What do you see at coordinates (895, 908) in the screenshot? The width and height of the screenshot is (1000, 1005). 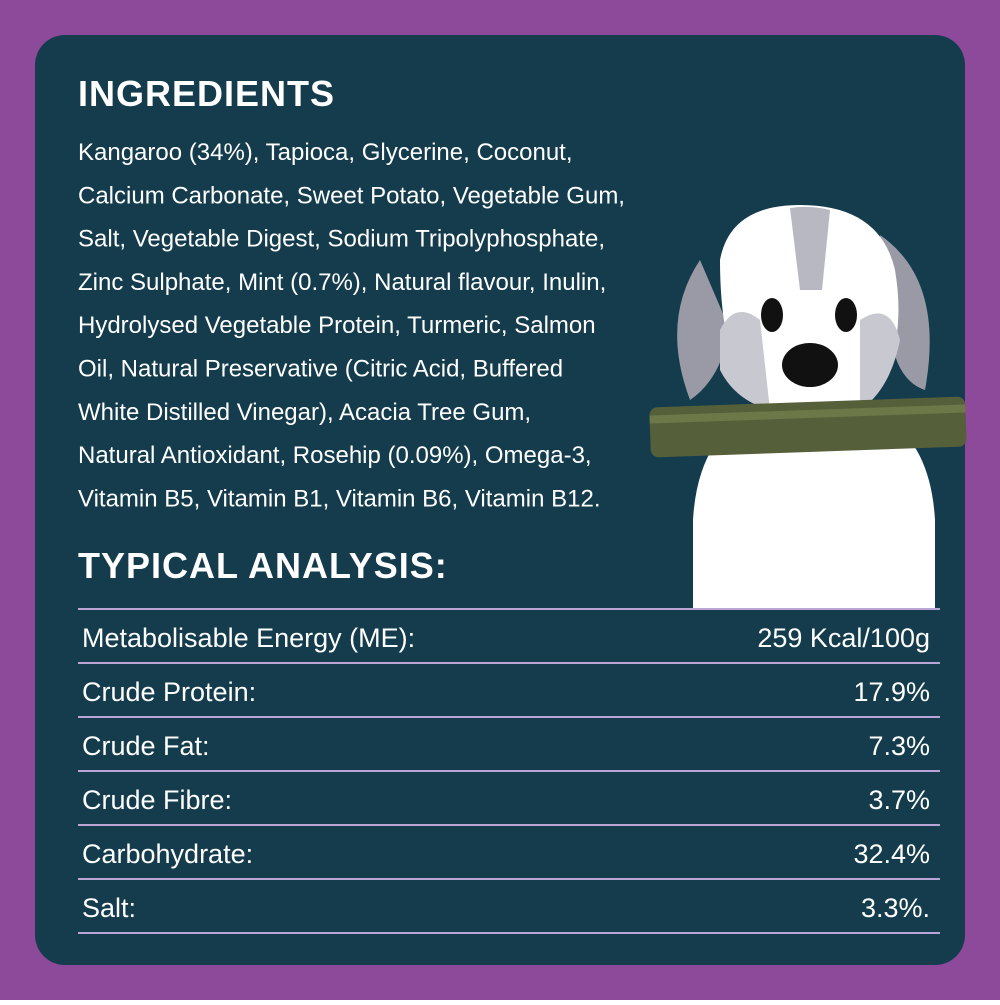 I see `row-value: 3.3%.` at bounding box center [895, 908].